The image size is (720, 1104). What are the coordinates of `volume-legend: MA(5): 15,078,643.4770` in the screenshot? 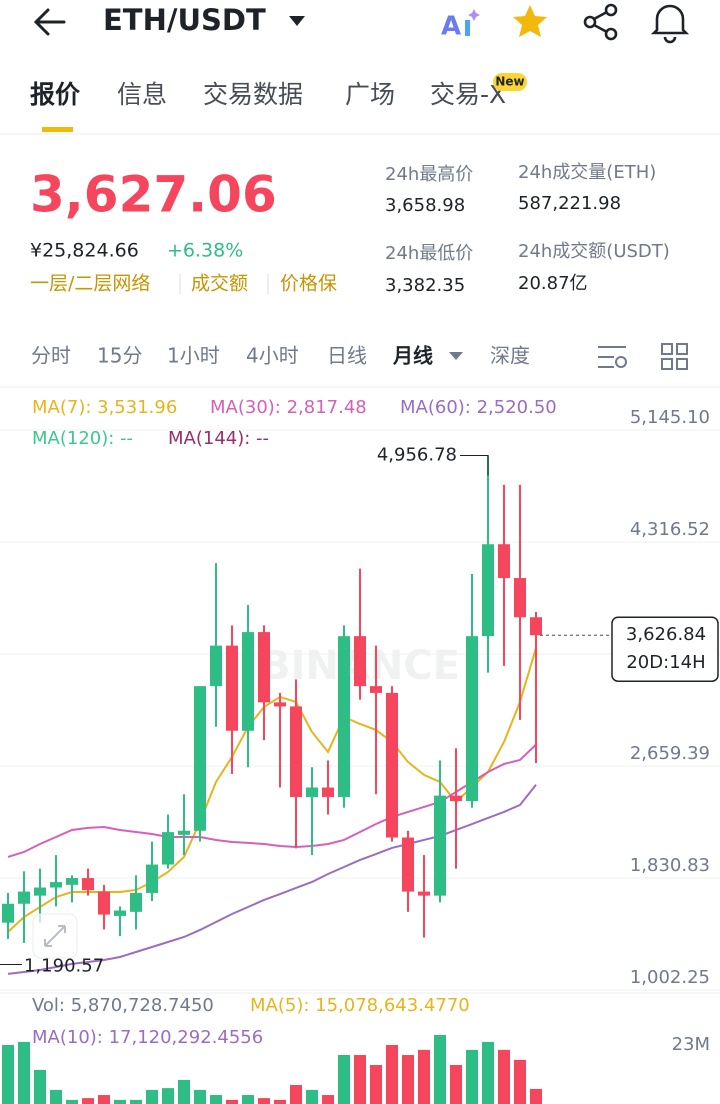 It's located at (360, 1005).